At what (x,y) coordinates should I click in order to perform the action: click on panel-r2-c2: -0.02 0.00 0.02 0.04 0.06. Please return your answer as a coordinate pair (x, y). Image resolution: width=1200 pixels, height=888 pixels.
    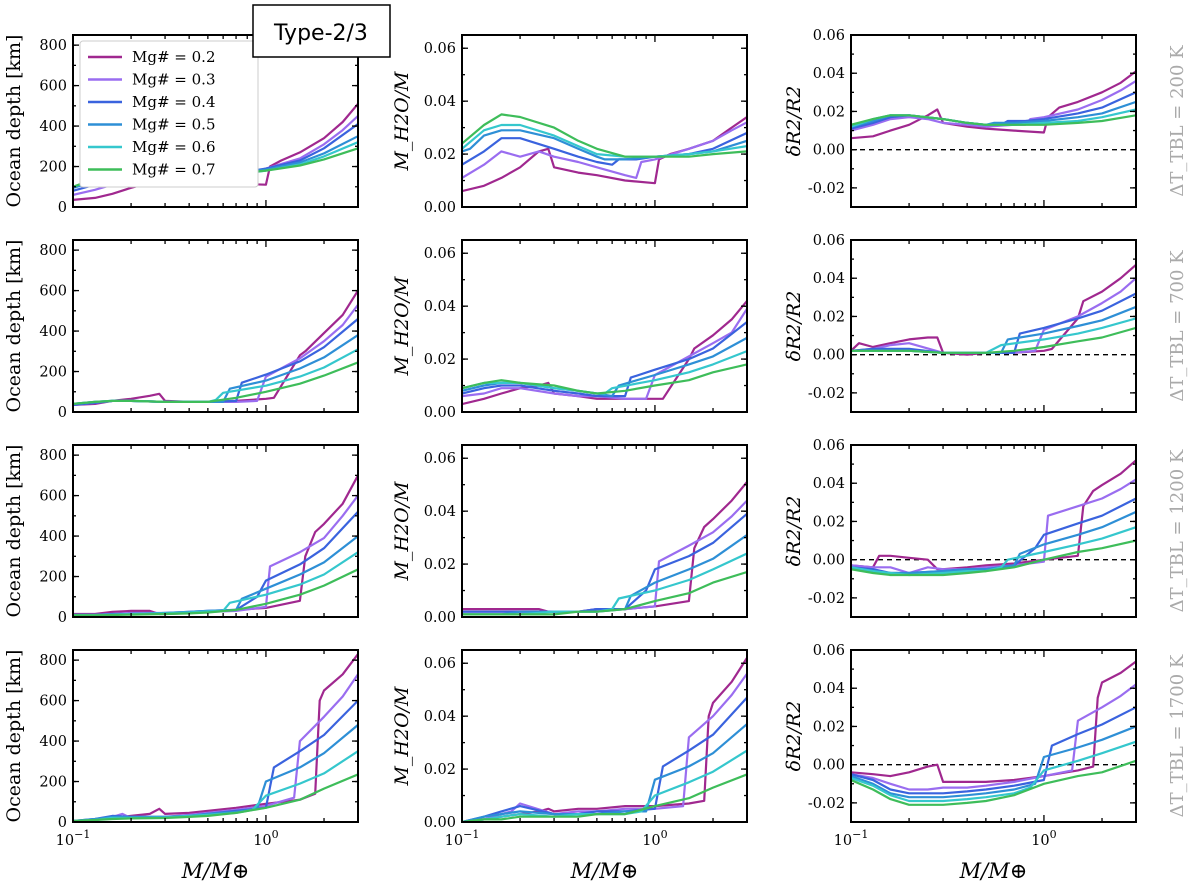
    Looking at the image, I should click on (972, 528).